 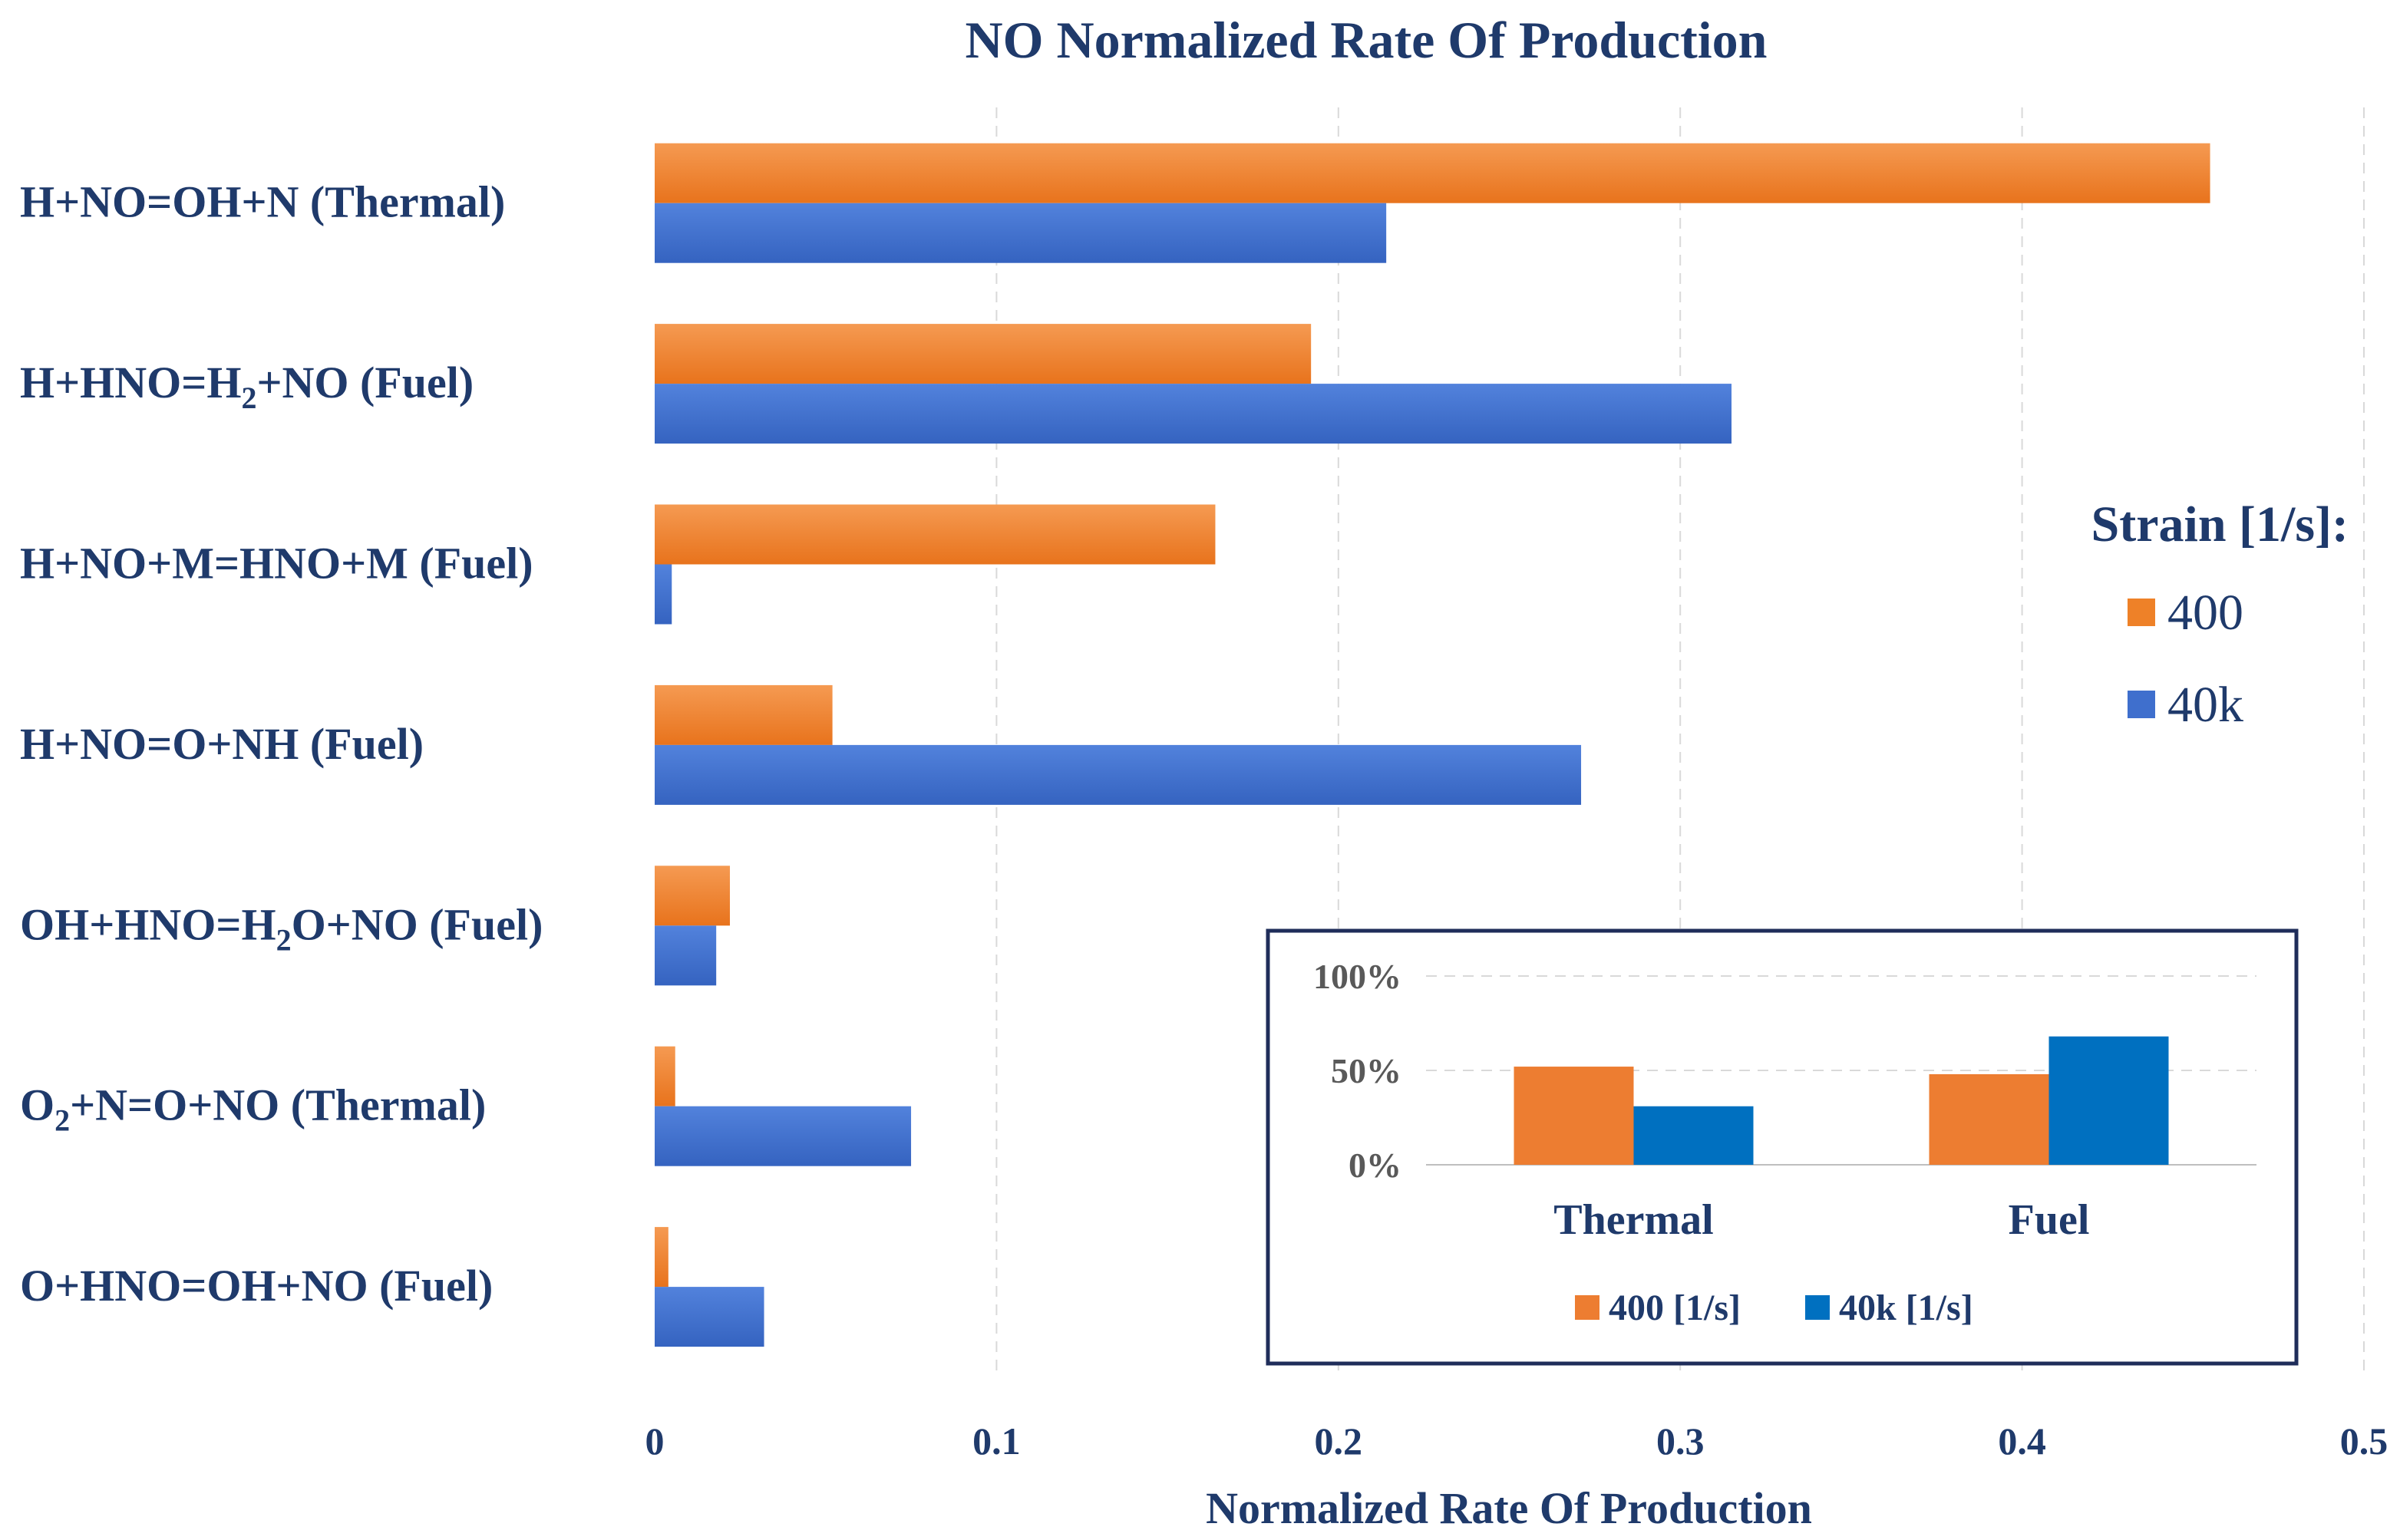 What do you see at coordinates (1516, 1441) in the screenshot?
I see `x-axis-ticks: 0 0.1 0.2 0.3 0.4 0.5` at bounding box center [1516, 1441].